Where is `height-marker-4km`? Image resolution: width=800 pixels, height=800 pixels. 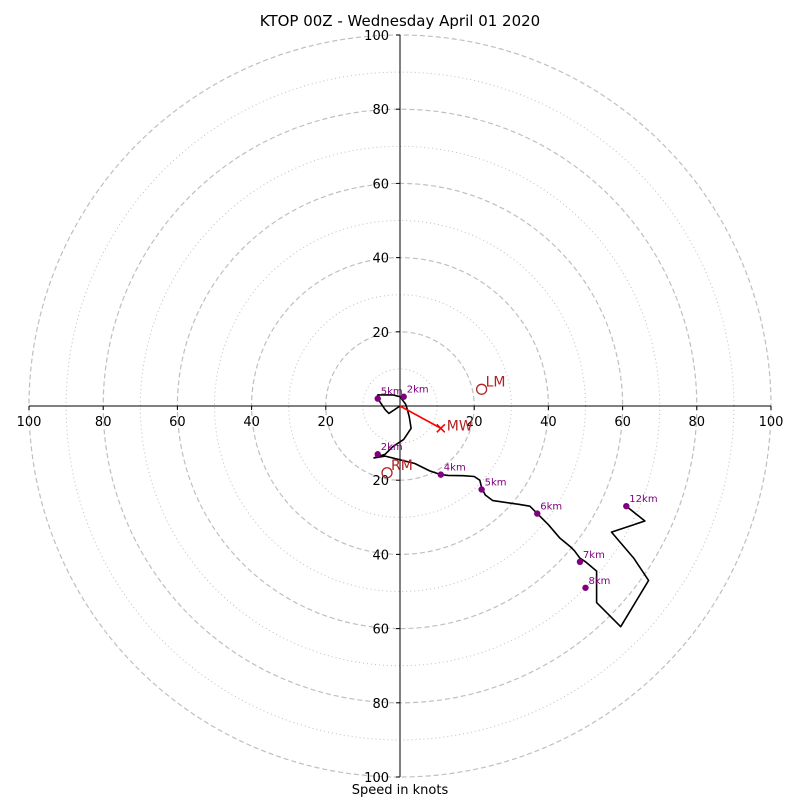 height-marker-4km is located at coordinates (441, 474).